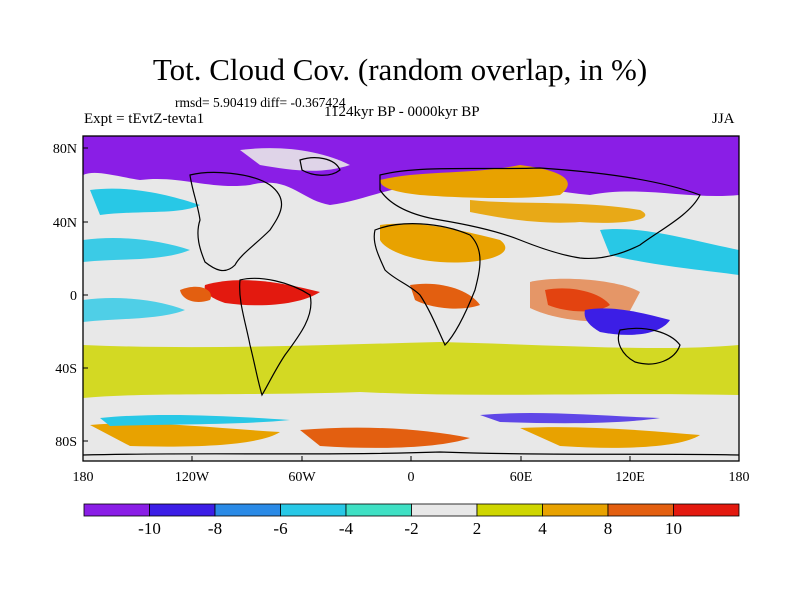 The width and height of the screenshot is (800, 600). I want to click on colorbar-label: -10, so click(149, 528).